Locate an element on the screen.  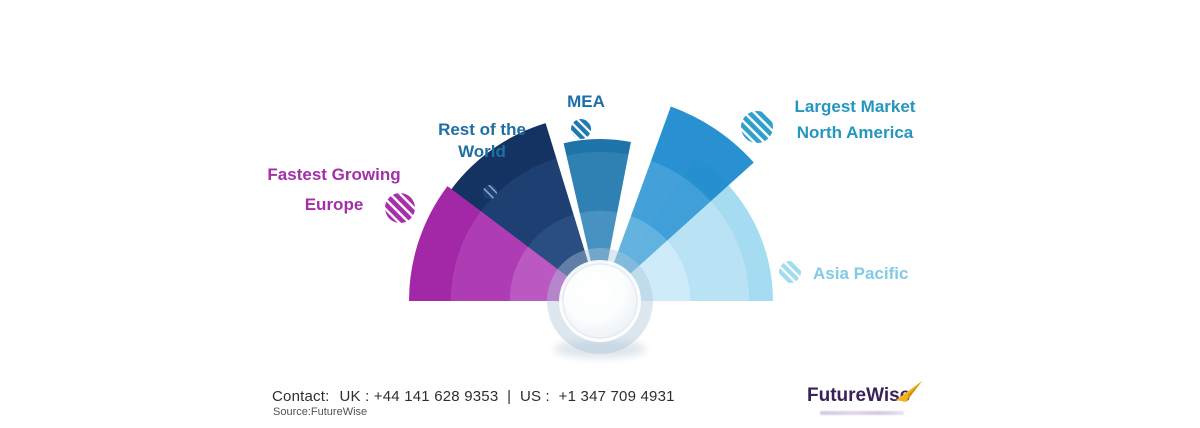
label-na-name: North America is located at coordinates (855, 132).